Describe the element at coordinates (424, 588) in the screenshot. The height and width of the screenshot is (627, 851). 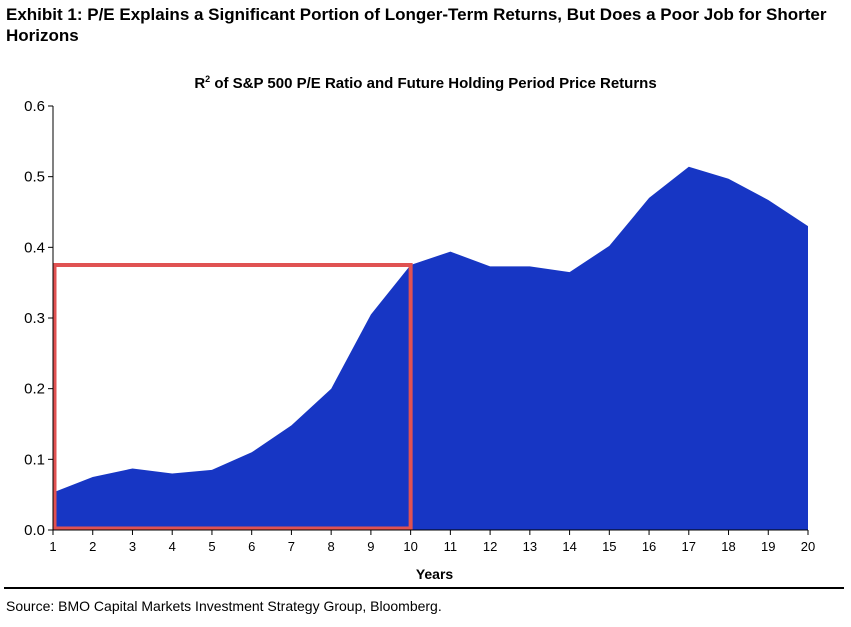
I see `footer-rule` at that location.